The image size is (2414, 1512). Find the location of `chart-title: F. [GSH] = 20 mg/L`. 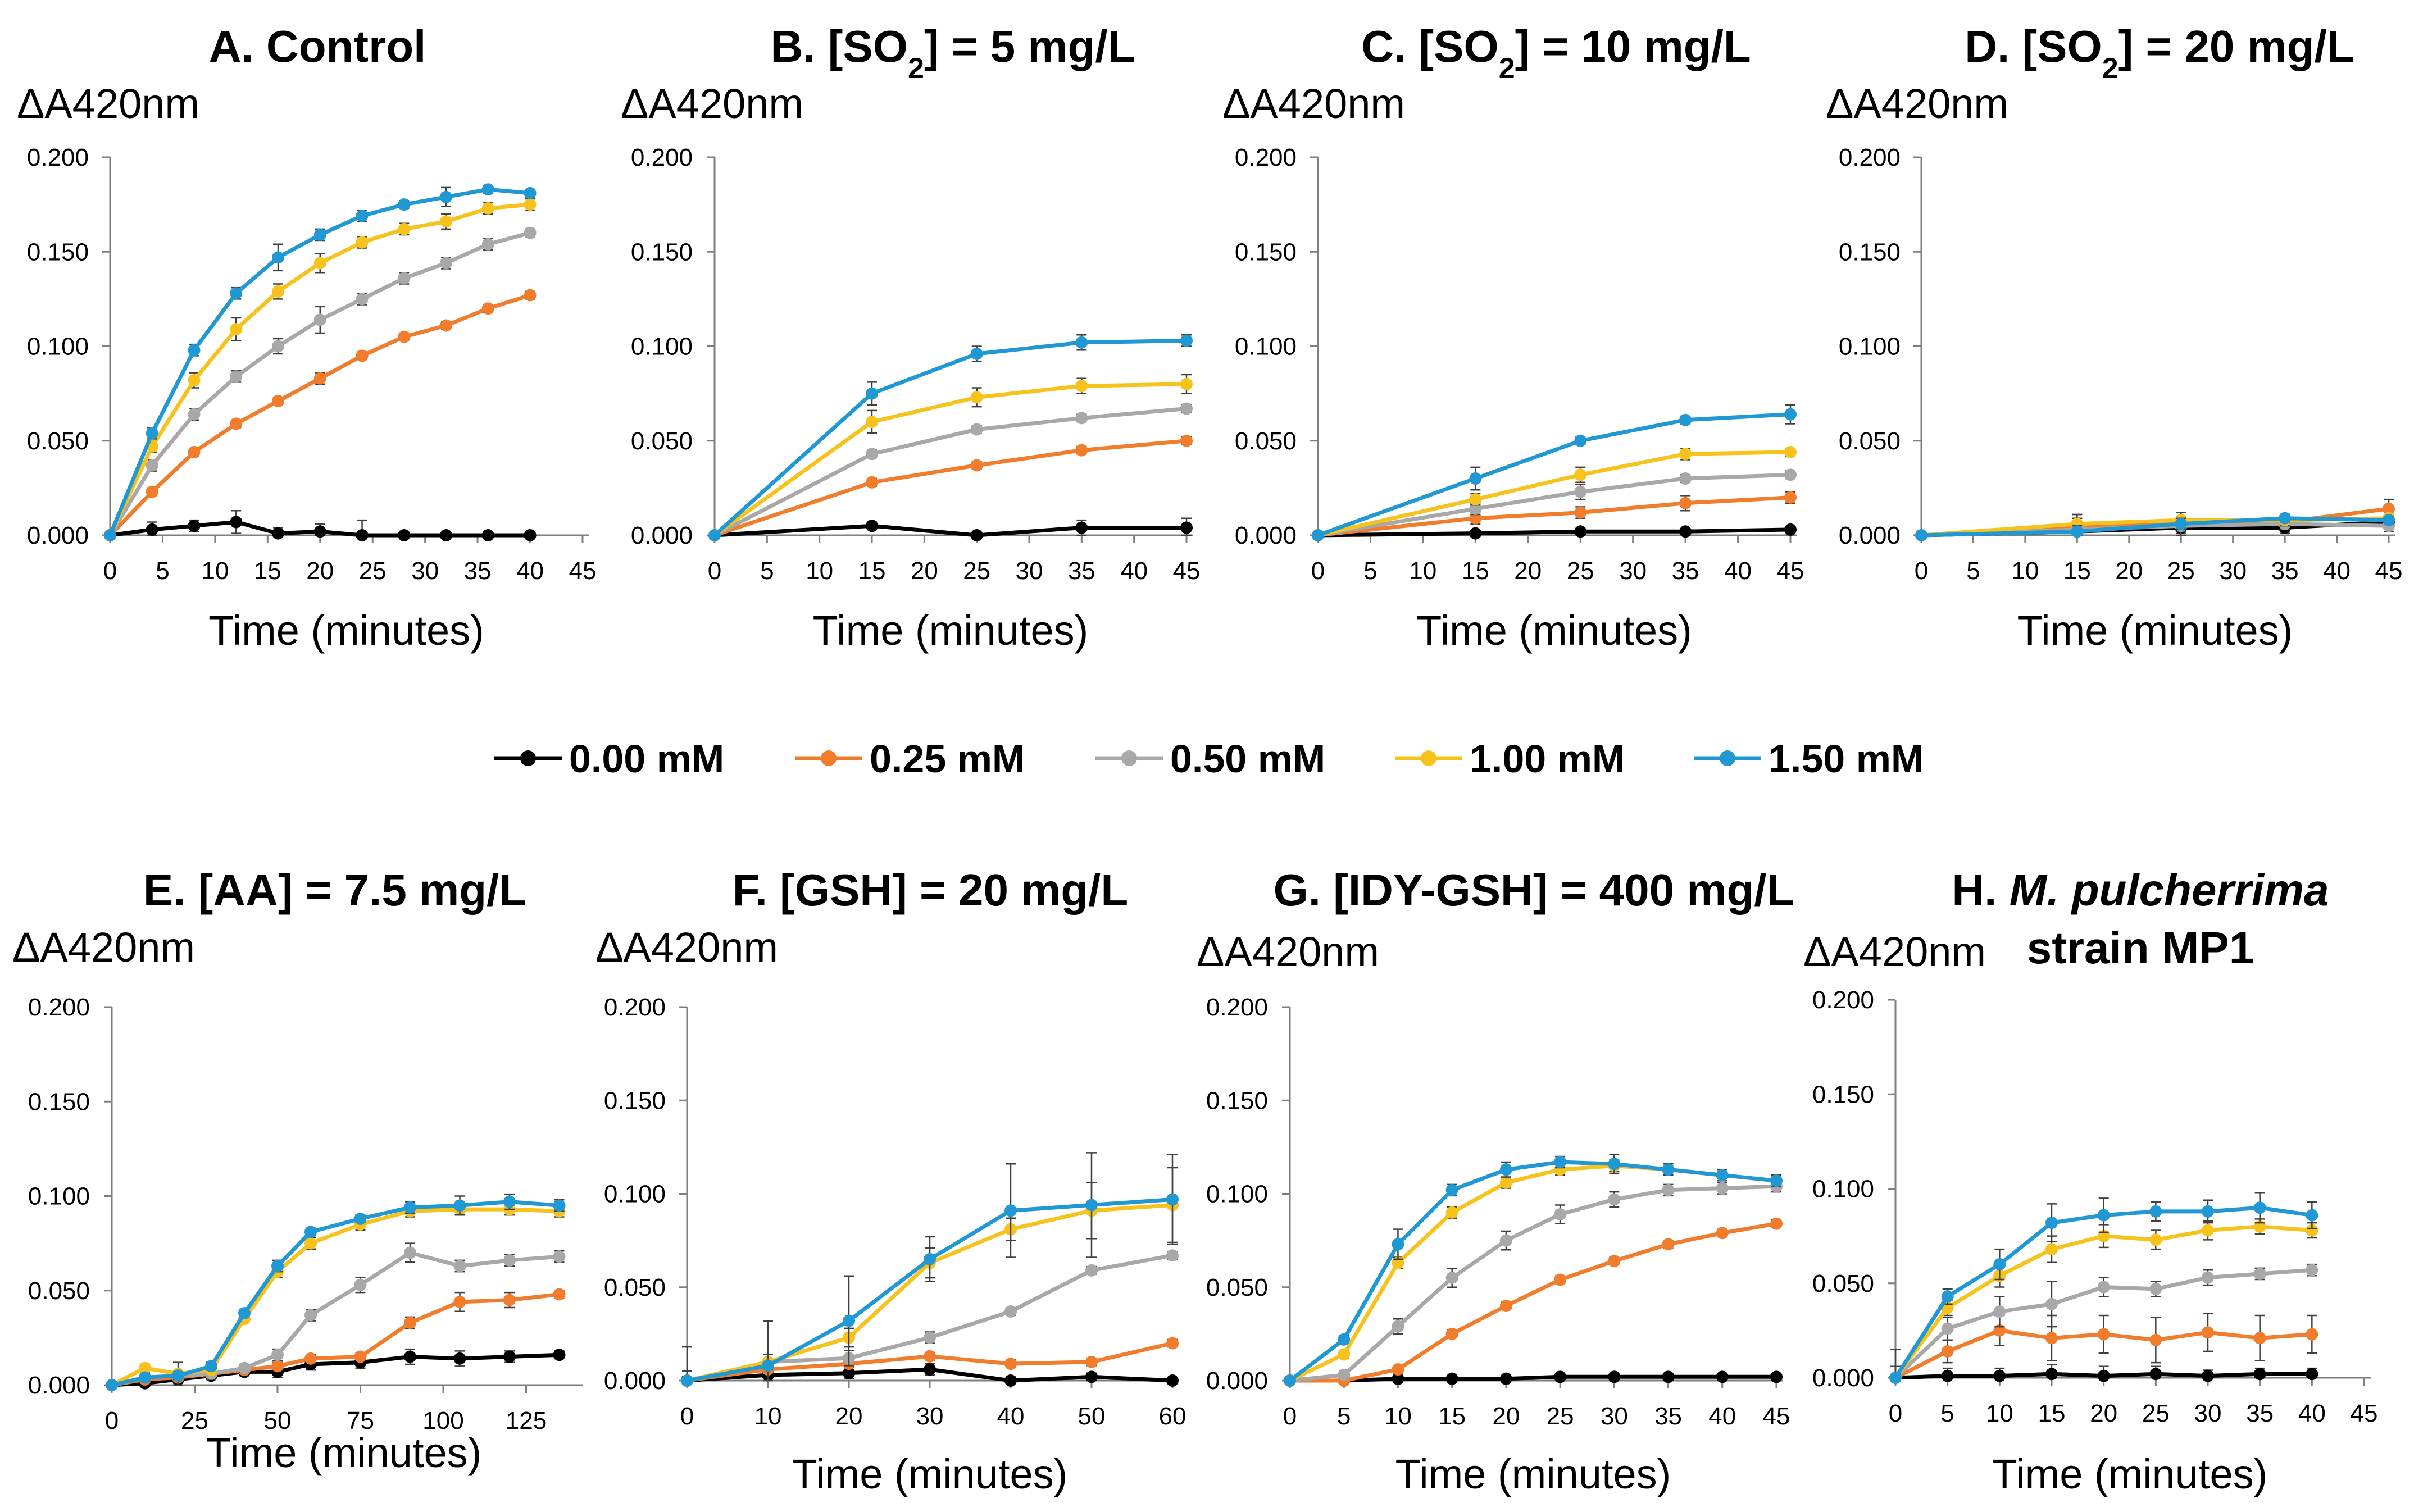

chart-title: F. [GSH] = 20 mg/L is located at coordinates (931, 890).